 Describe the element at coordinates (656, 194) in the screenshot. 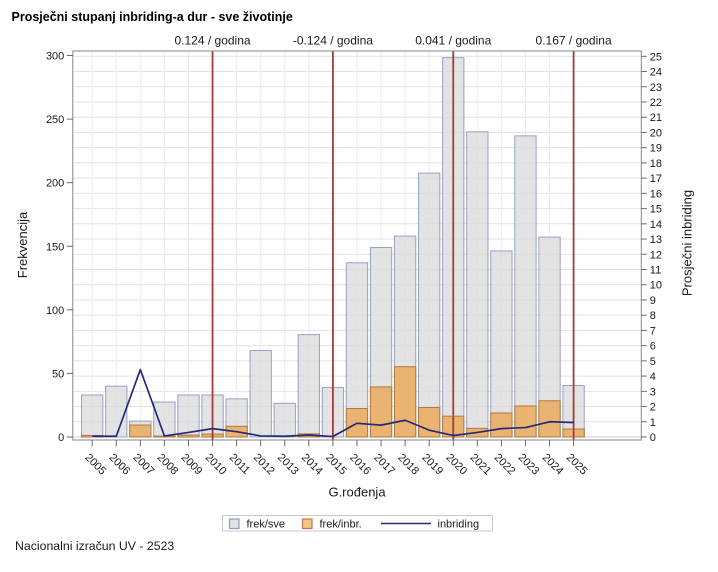

I see `svg-text: 16` at that location.